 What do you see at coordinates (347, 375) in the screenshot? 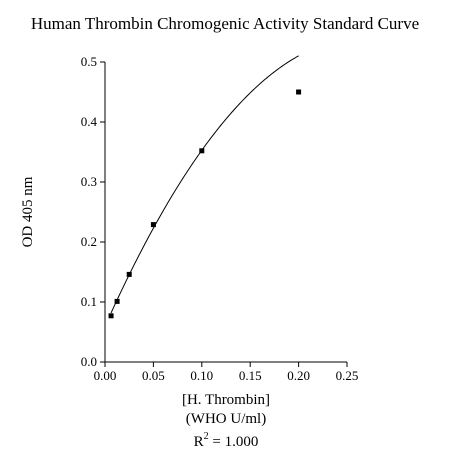
I see `x-tick-label: 0.25` at bounding box center [347, 375].